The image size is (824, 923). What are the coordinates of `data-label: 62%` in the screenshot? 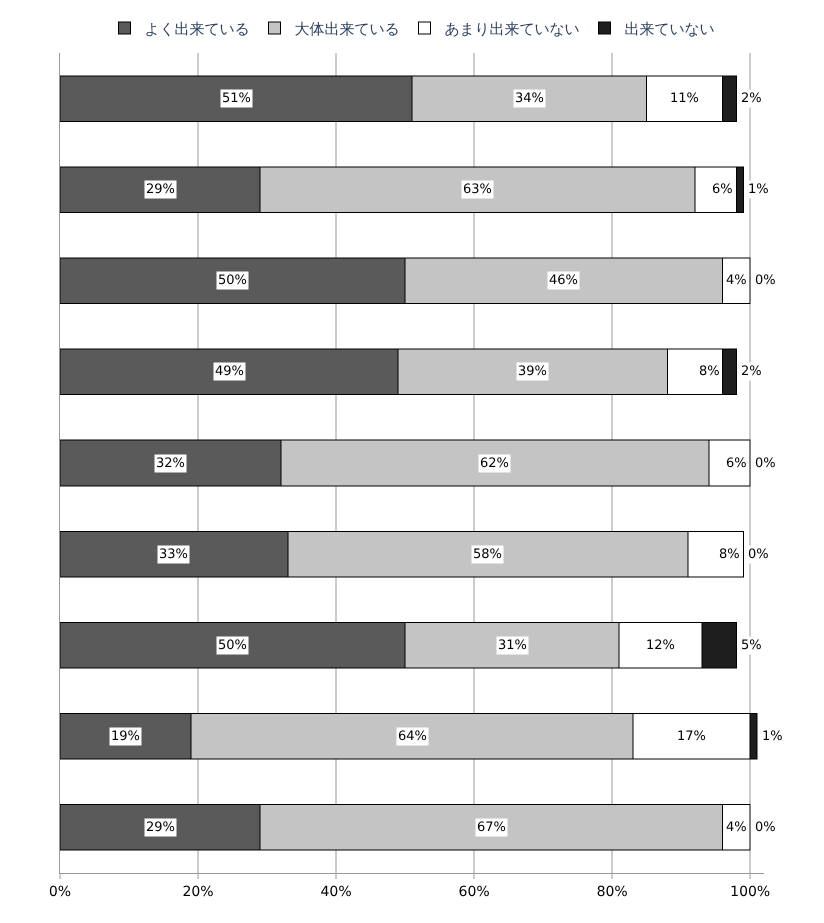 It's located at (494, 463).